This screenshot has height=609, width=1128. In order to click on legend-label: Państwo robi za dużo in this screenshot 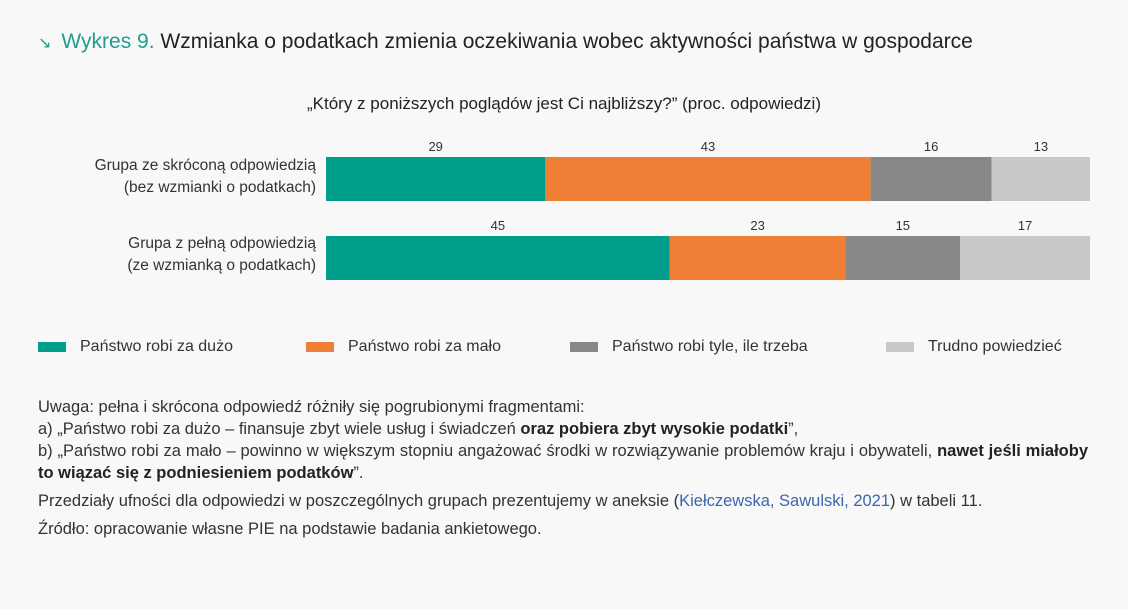, I will do `click(156, 346)`.